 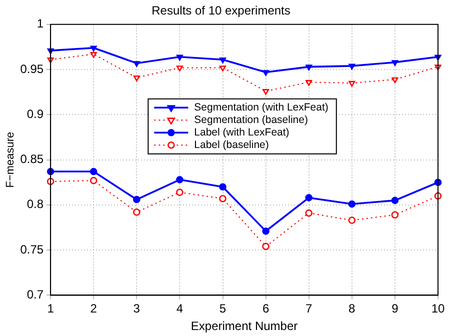 I want to click on y-tick-label: 0.7, so click(x=35, y=295).